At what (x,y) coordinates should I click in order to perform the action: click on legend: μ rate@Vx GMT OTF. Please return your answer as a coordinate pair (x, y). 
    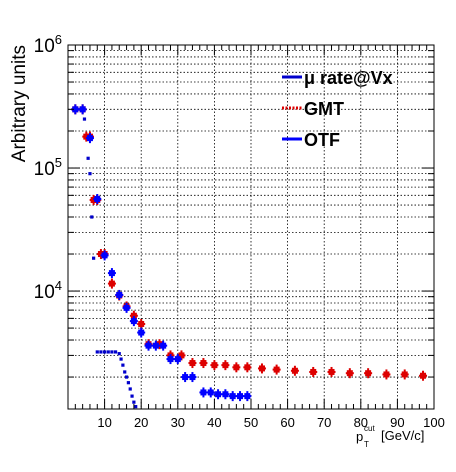
    Looking at the image, I should click on (337, 109).